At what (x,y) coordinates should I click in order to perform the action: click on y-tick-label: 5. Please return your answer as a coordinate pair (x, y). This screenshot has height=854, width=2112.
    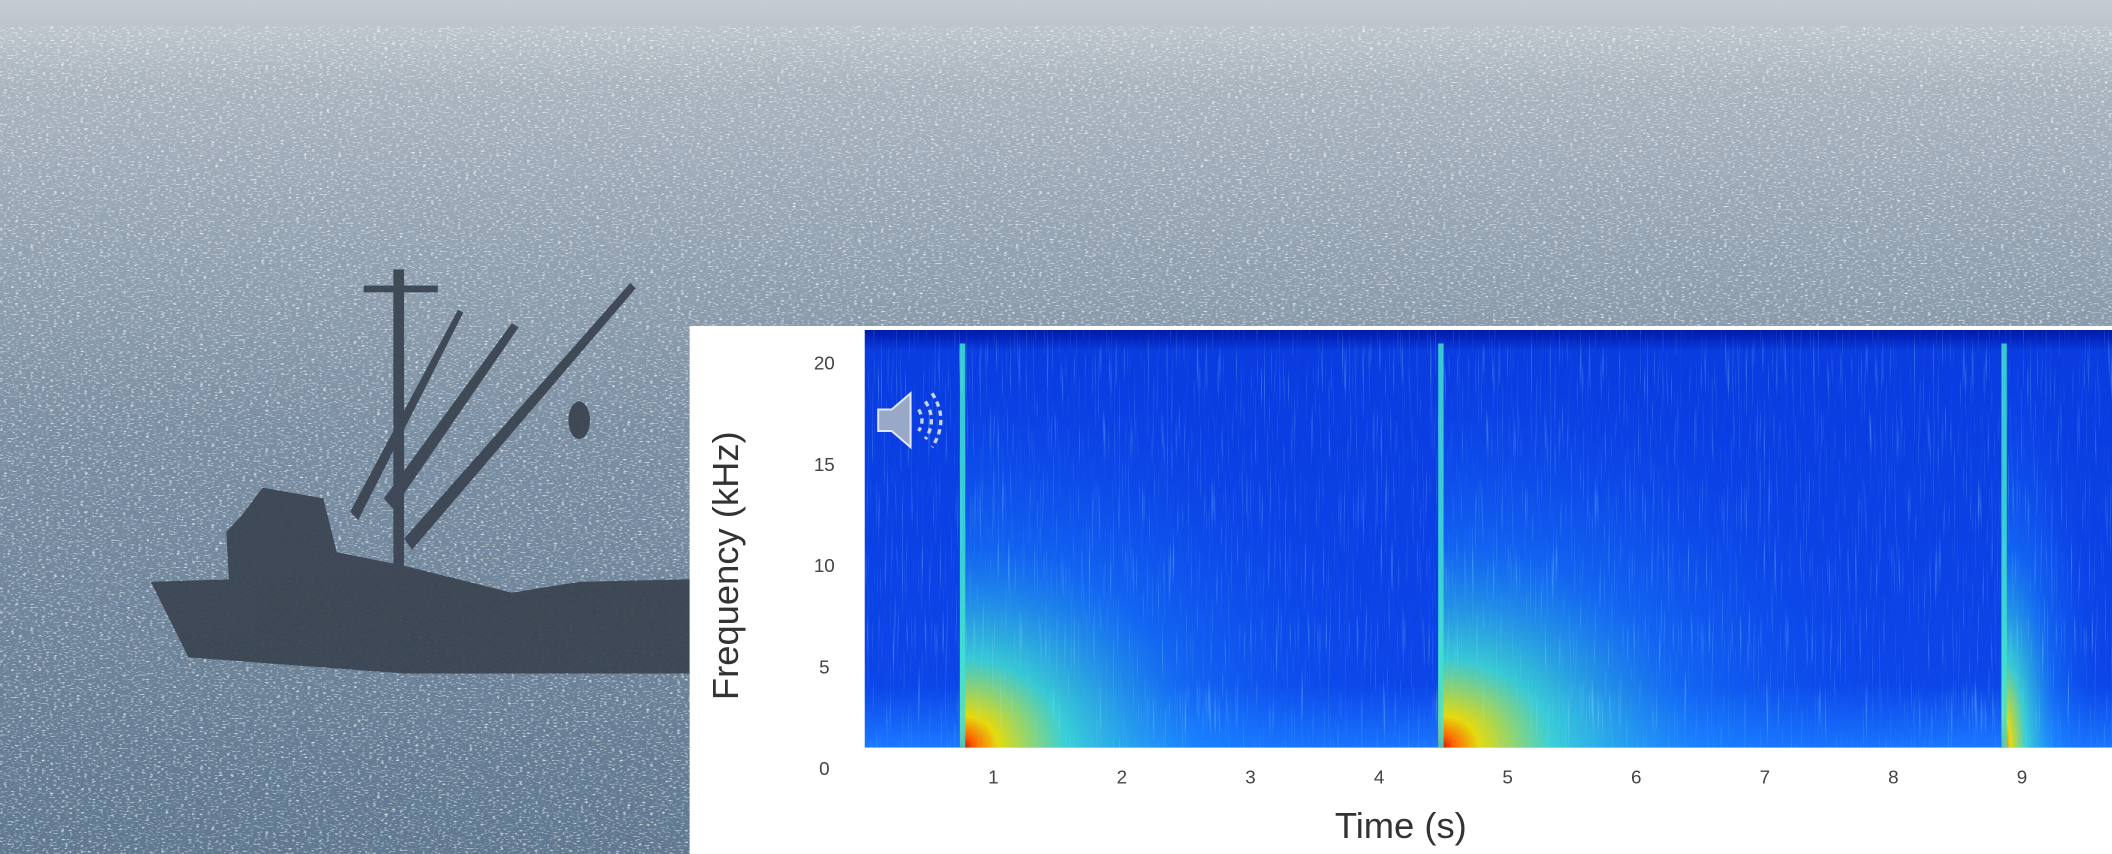
    Looking at the image, I should click on (824, 667).